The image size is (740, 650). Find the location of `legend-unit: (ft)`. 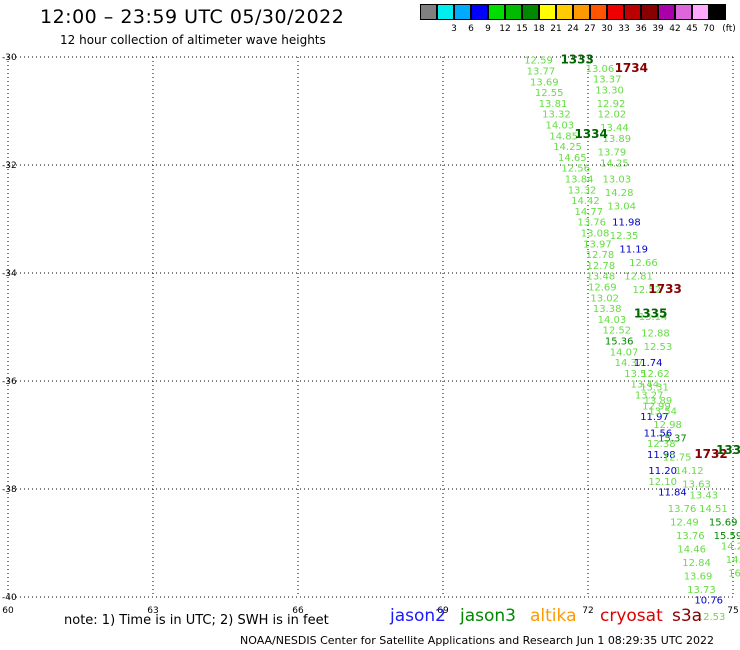

legend-unit: (ft) is located at coordinates (729, 29).